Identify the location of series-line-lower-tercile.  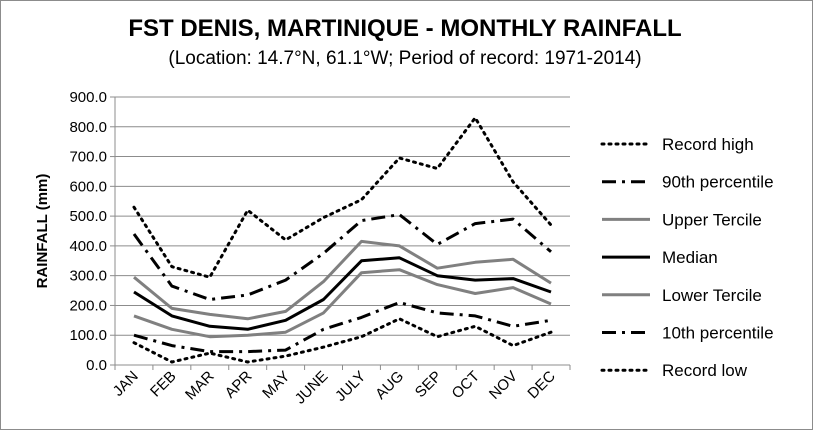
(342, 303).